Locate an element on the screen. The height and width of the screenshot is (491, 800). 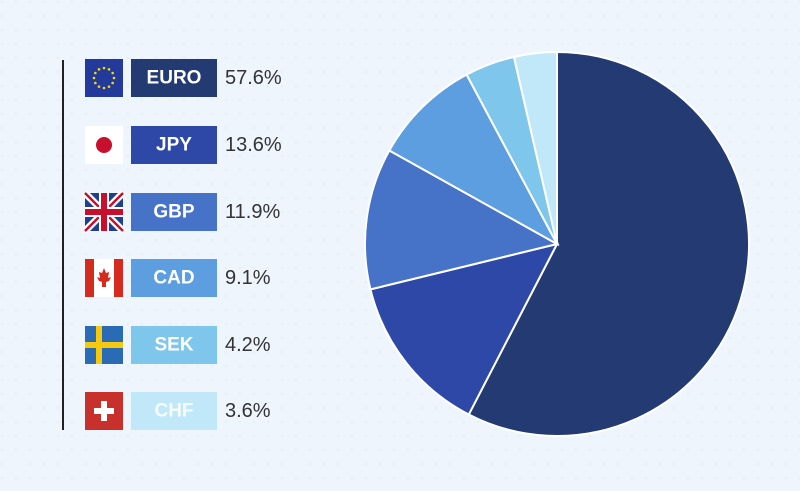
flag-sweden is located at coordinates (104, 345).